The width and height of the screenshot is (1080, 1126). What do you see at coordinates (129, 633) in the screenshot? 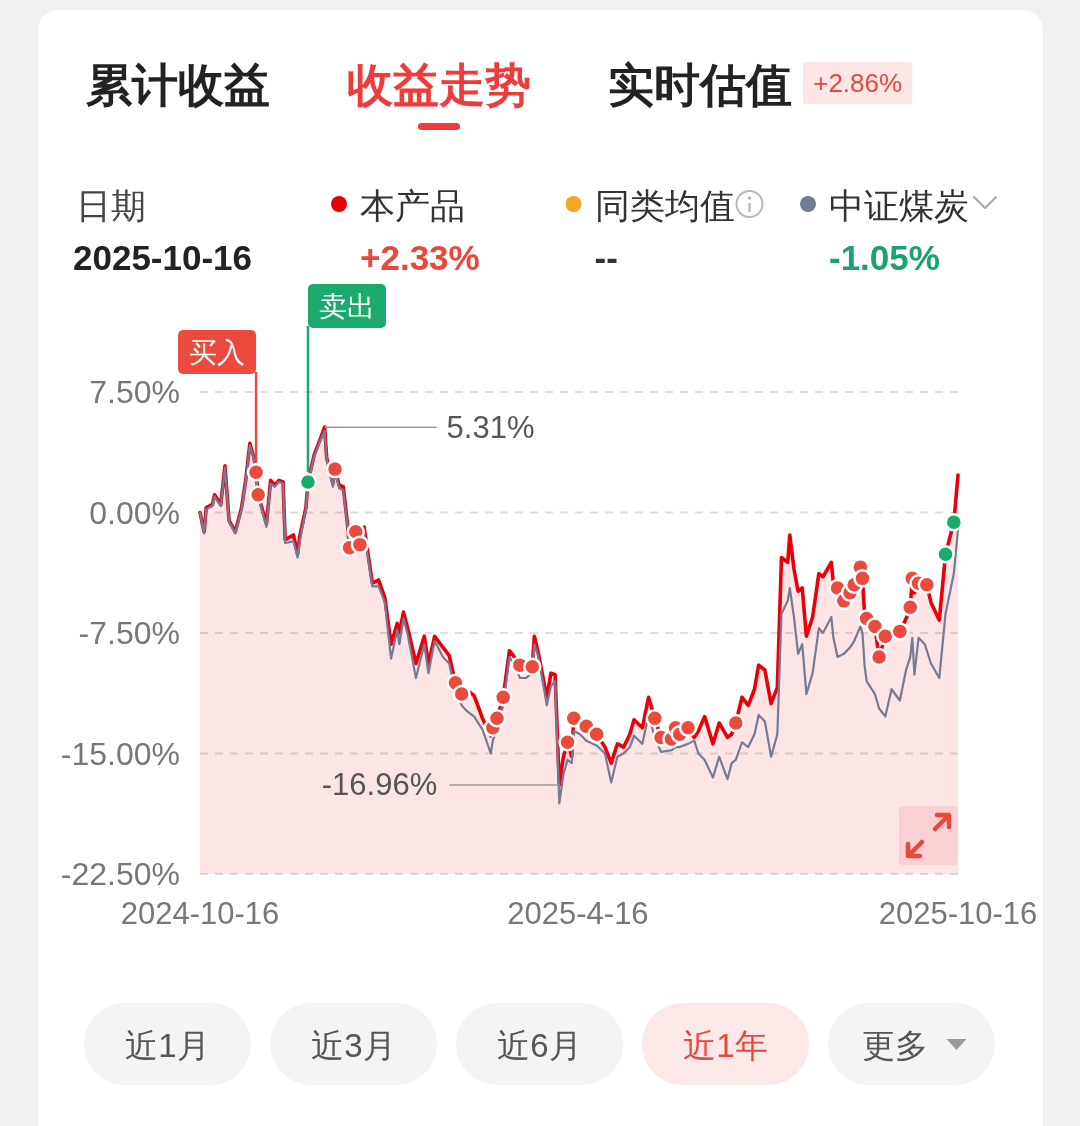
I see `y-tick-label: -7.50%` at bounding box center [129, 633].